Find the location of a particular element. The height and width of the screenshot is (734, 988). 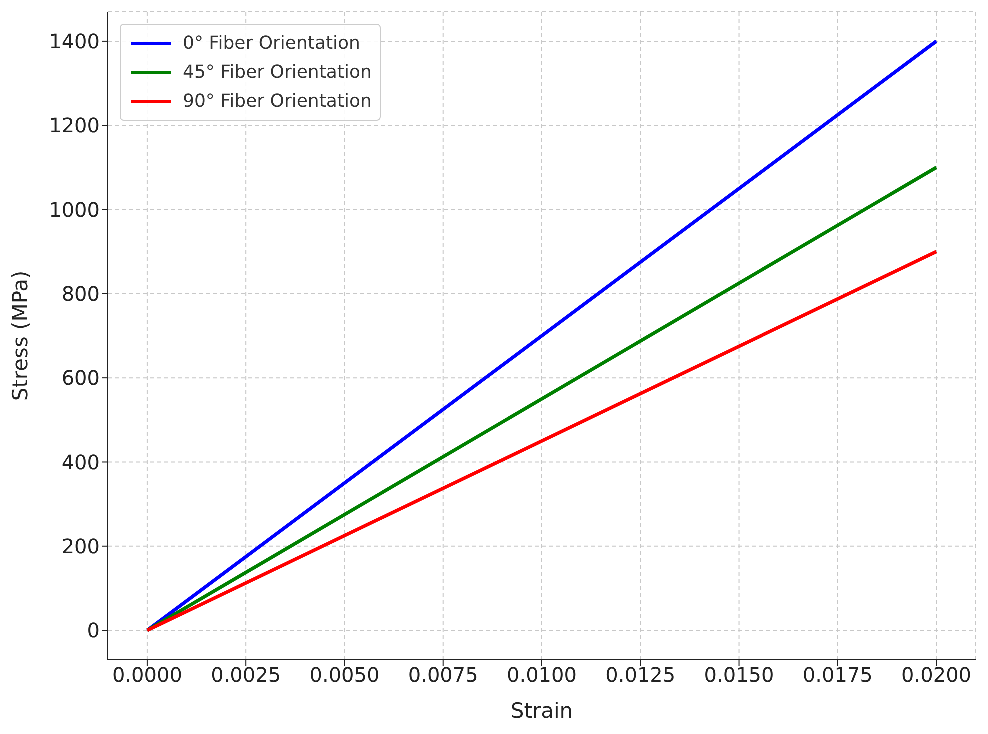

x-tick-label: 0.0175 is located at coordinates (837, 675).